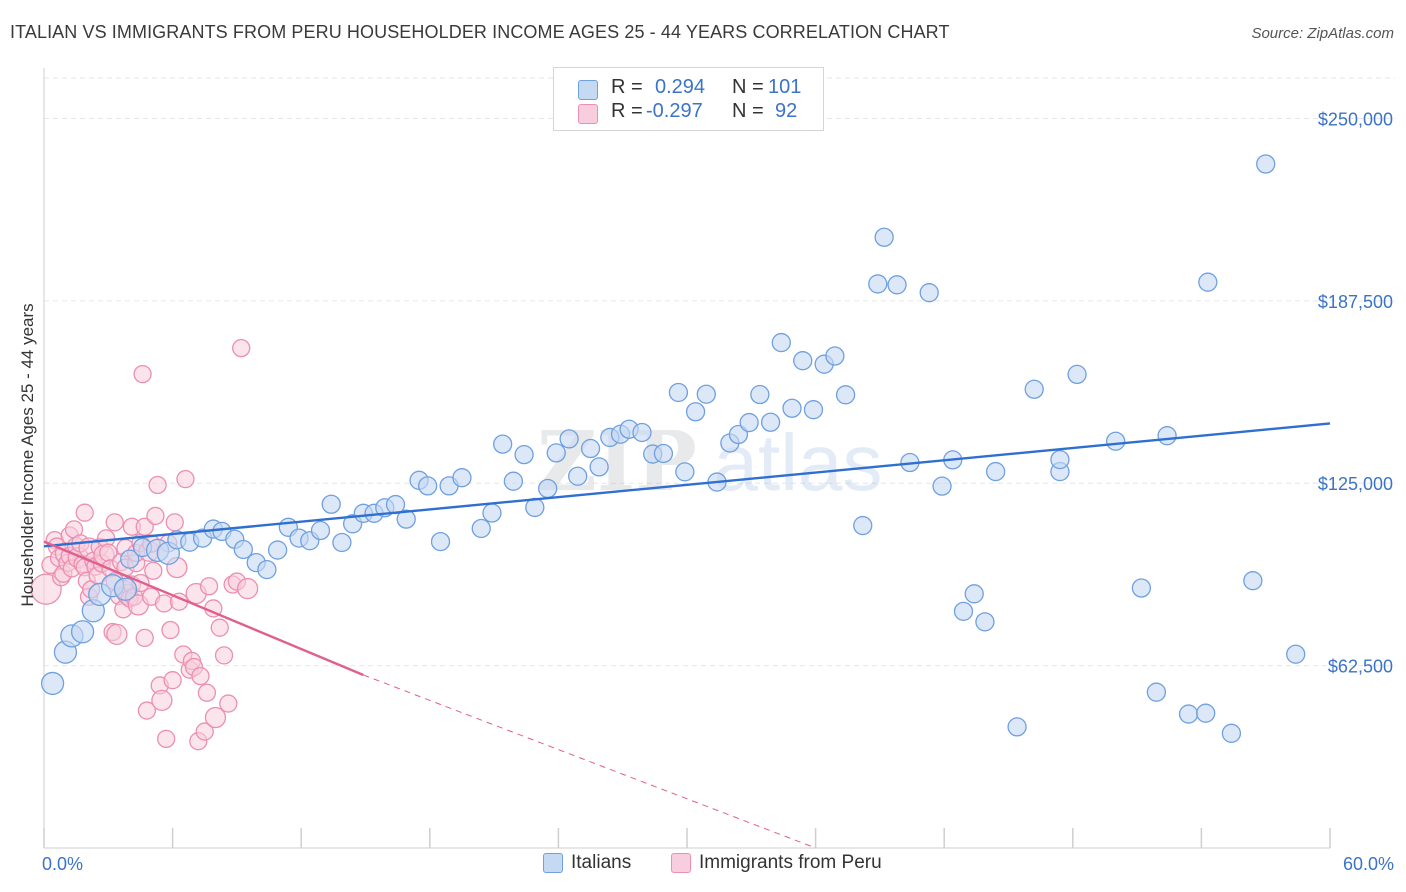  What do you see at coordinates (27, 454) in the screenshot?
I see `y-axis-label: Householder Income Ages 25 - 44 years` at bounding box center [27, 454].